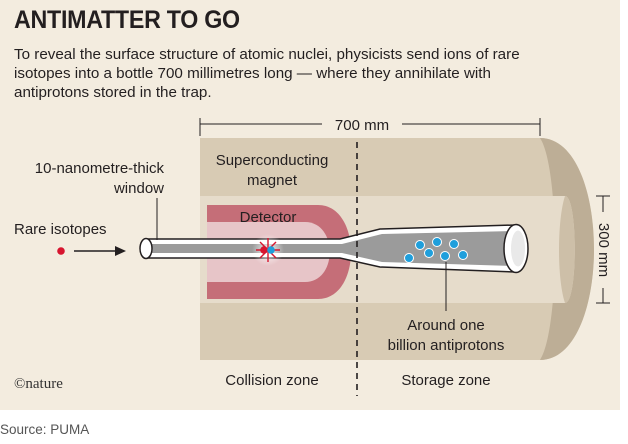  I want to click on magnet-label-line-2: magnet, so click(272, 180).